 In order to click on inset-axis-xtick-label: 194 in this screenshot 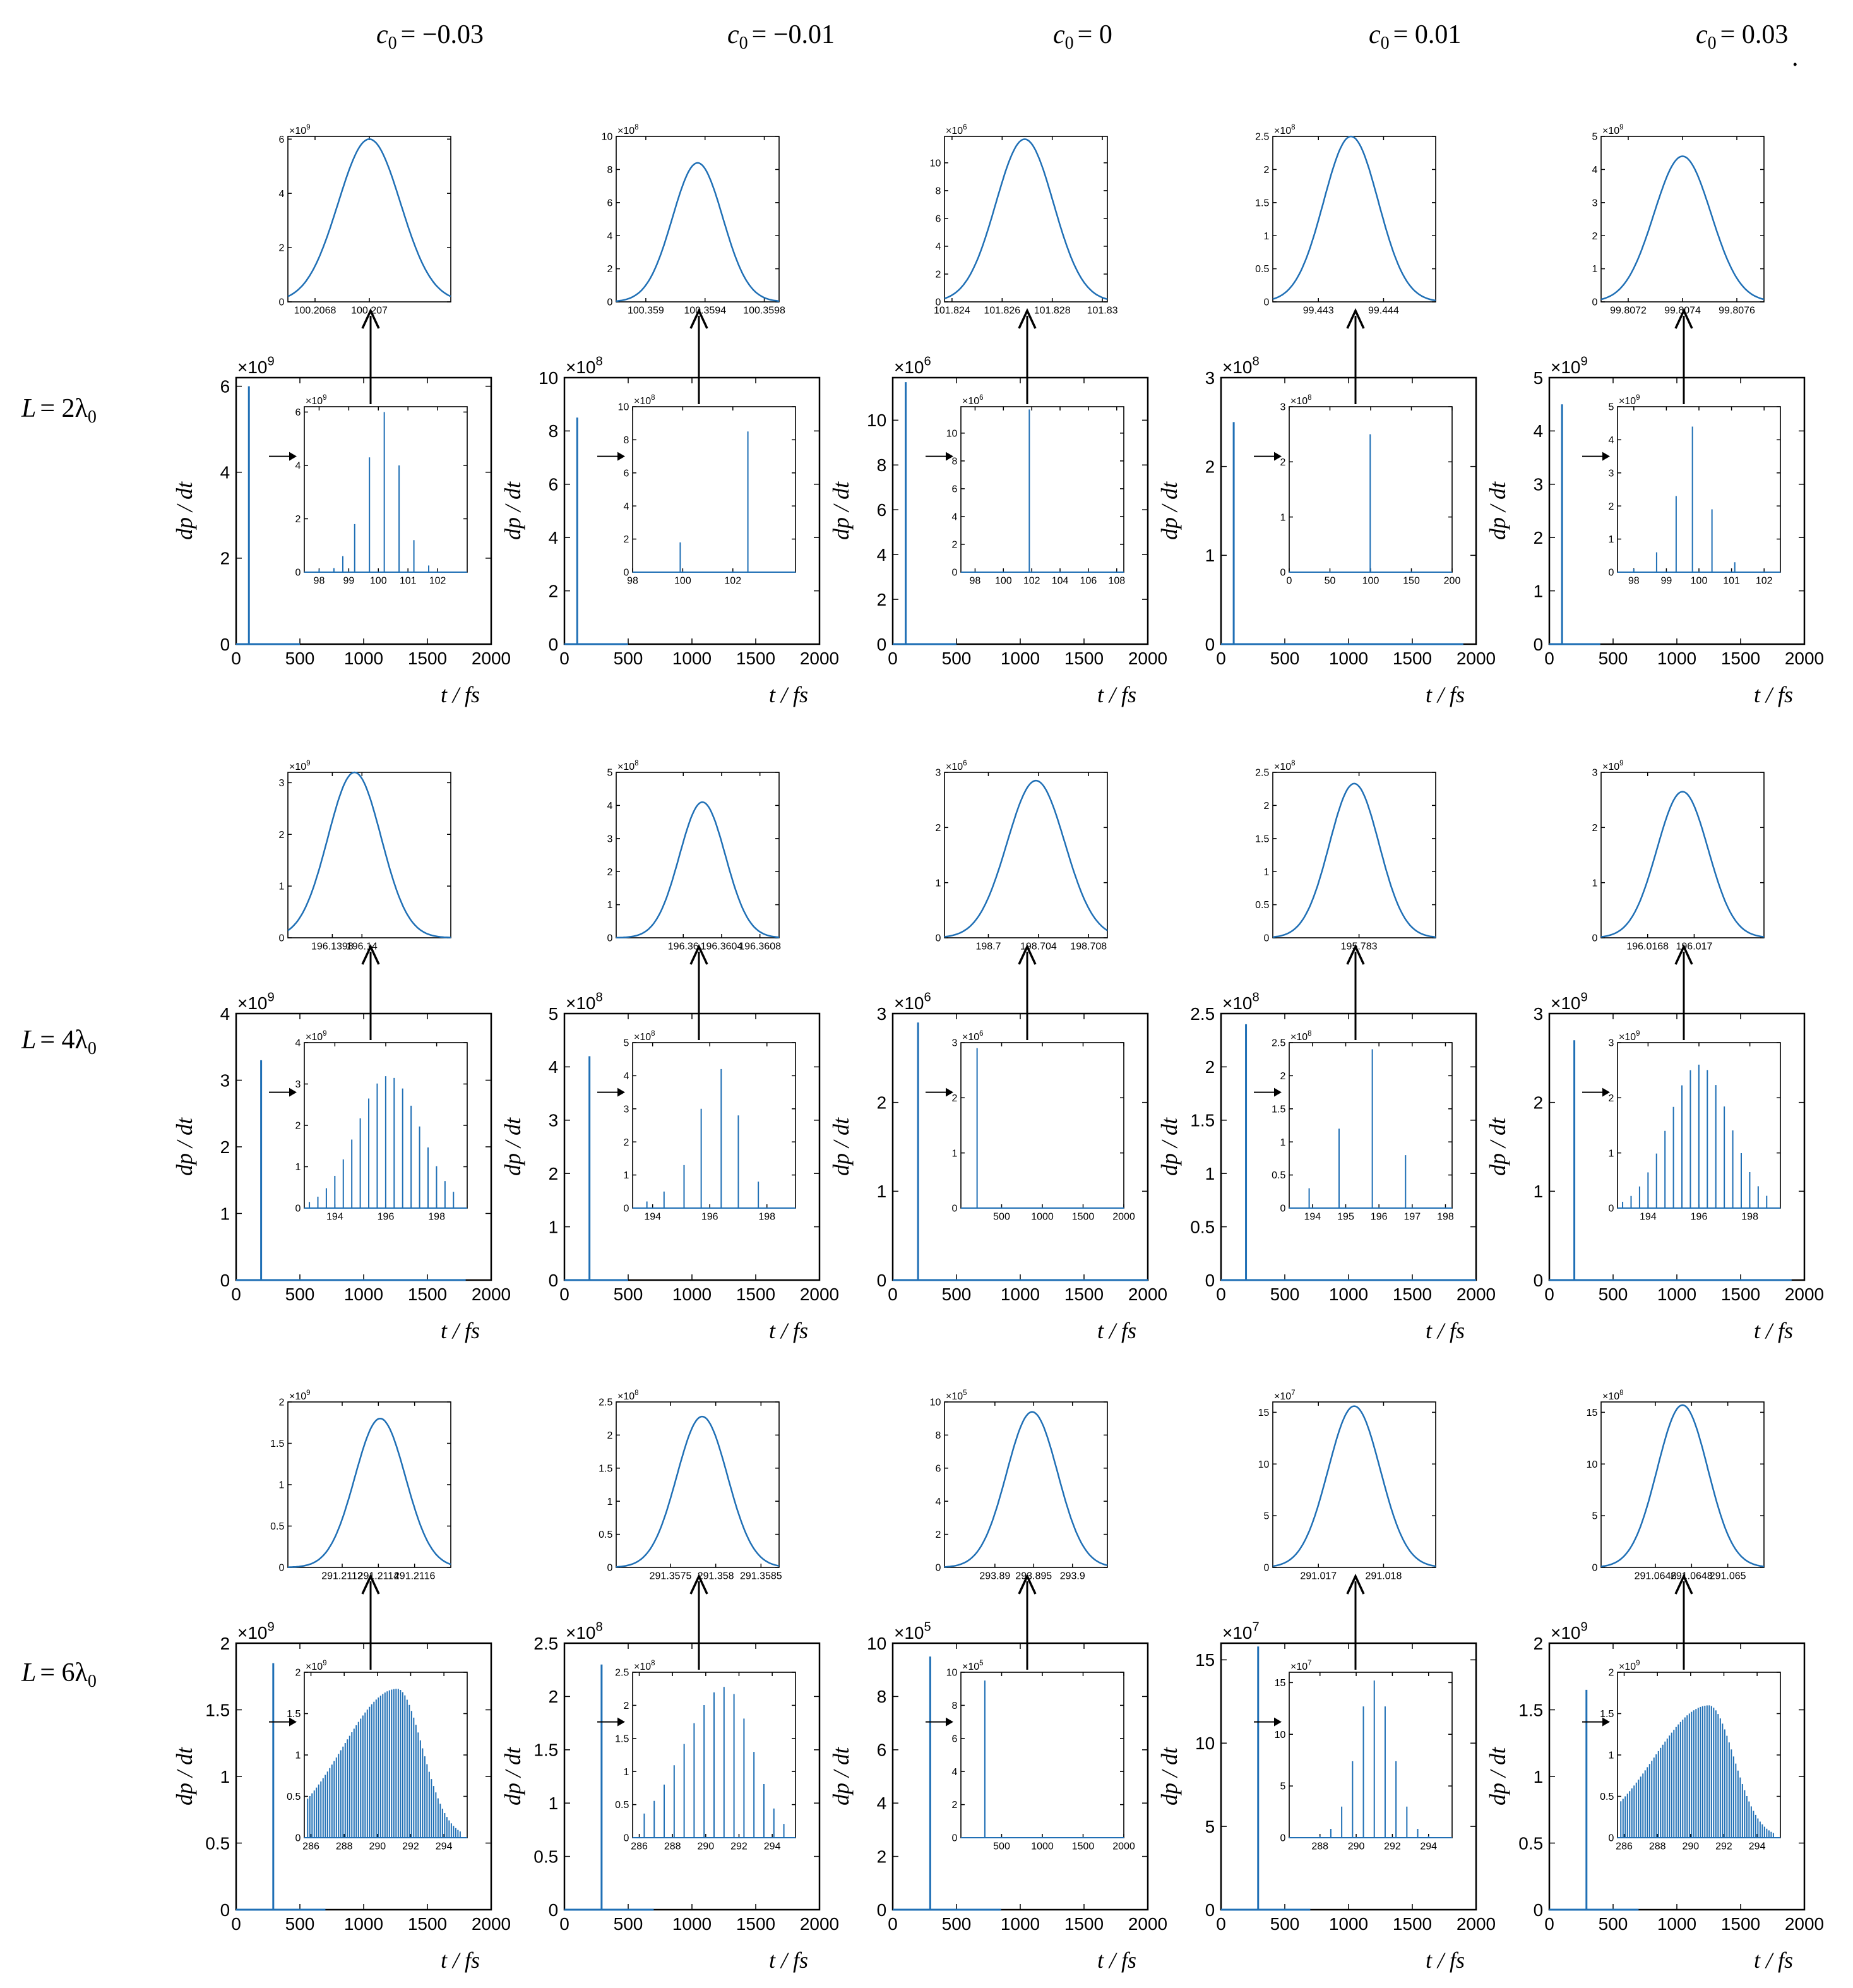, I will do `click(334, 1217)`.